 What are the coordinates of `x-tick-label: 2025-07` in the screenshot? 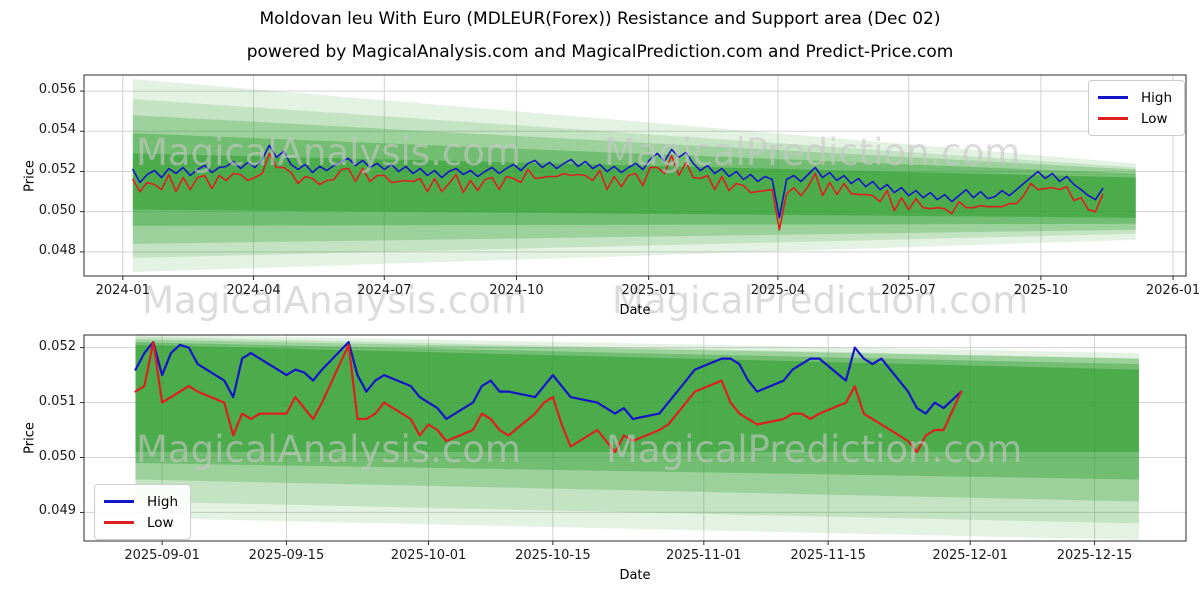 It's located at (908, 290).